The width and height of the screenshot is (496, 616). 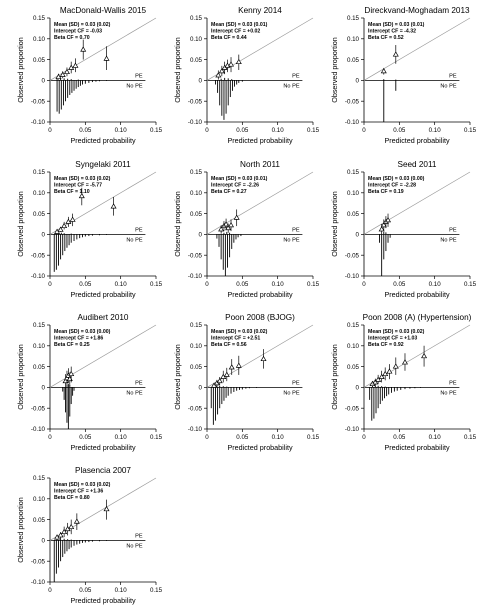 What do you see at coordinates (260, 164) in the screenshot?
I see `panel-title: North 2011` at bounding box center [260, 164].